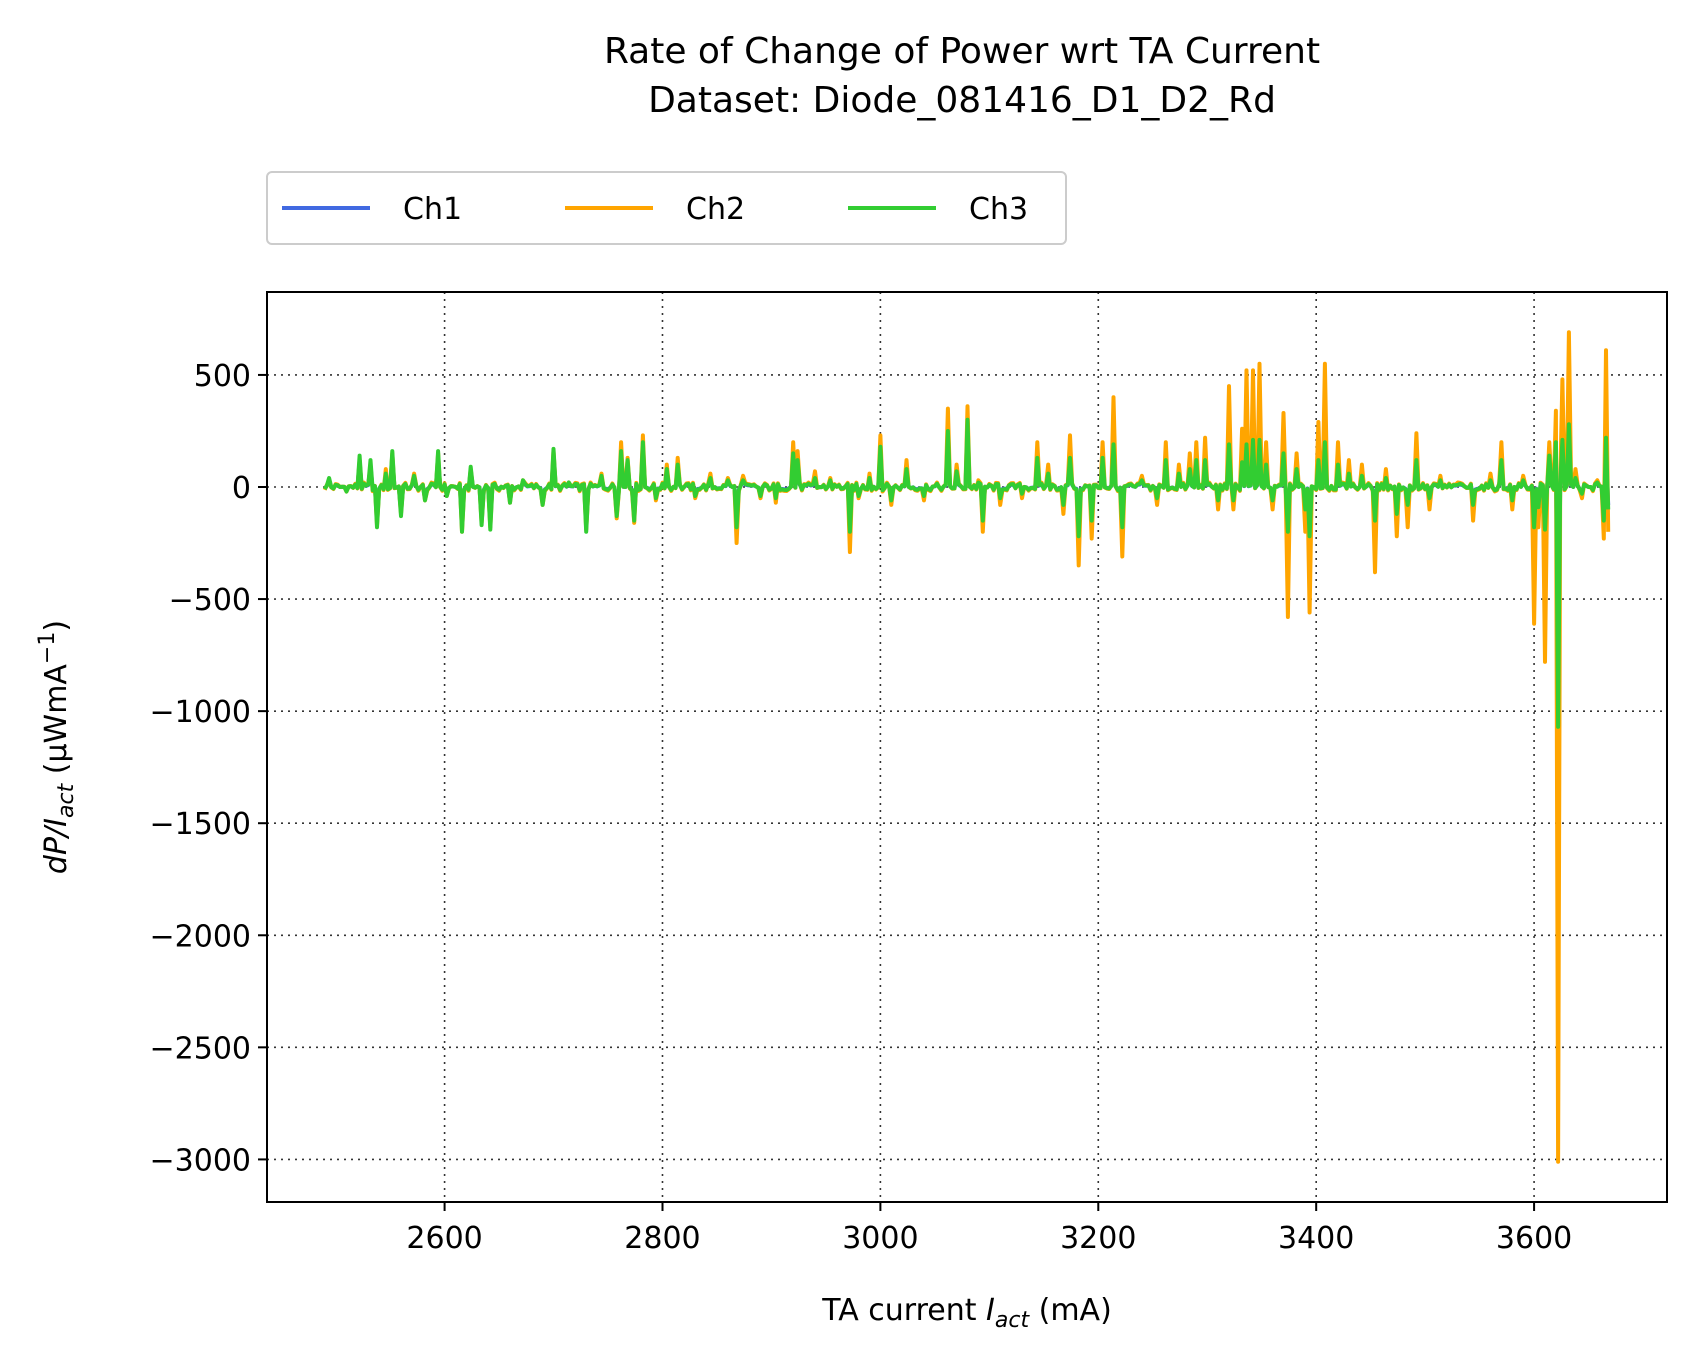  I want to click on x-tick-label: 3600, so click(1534, 1238).